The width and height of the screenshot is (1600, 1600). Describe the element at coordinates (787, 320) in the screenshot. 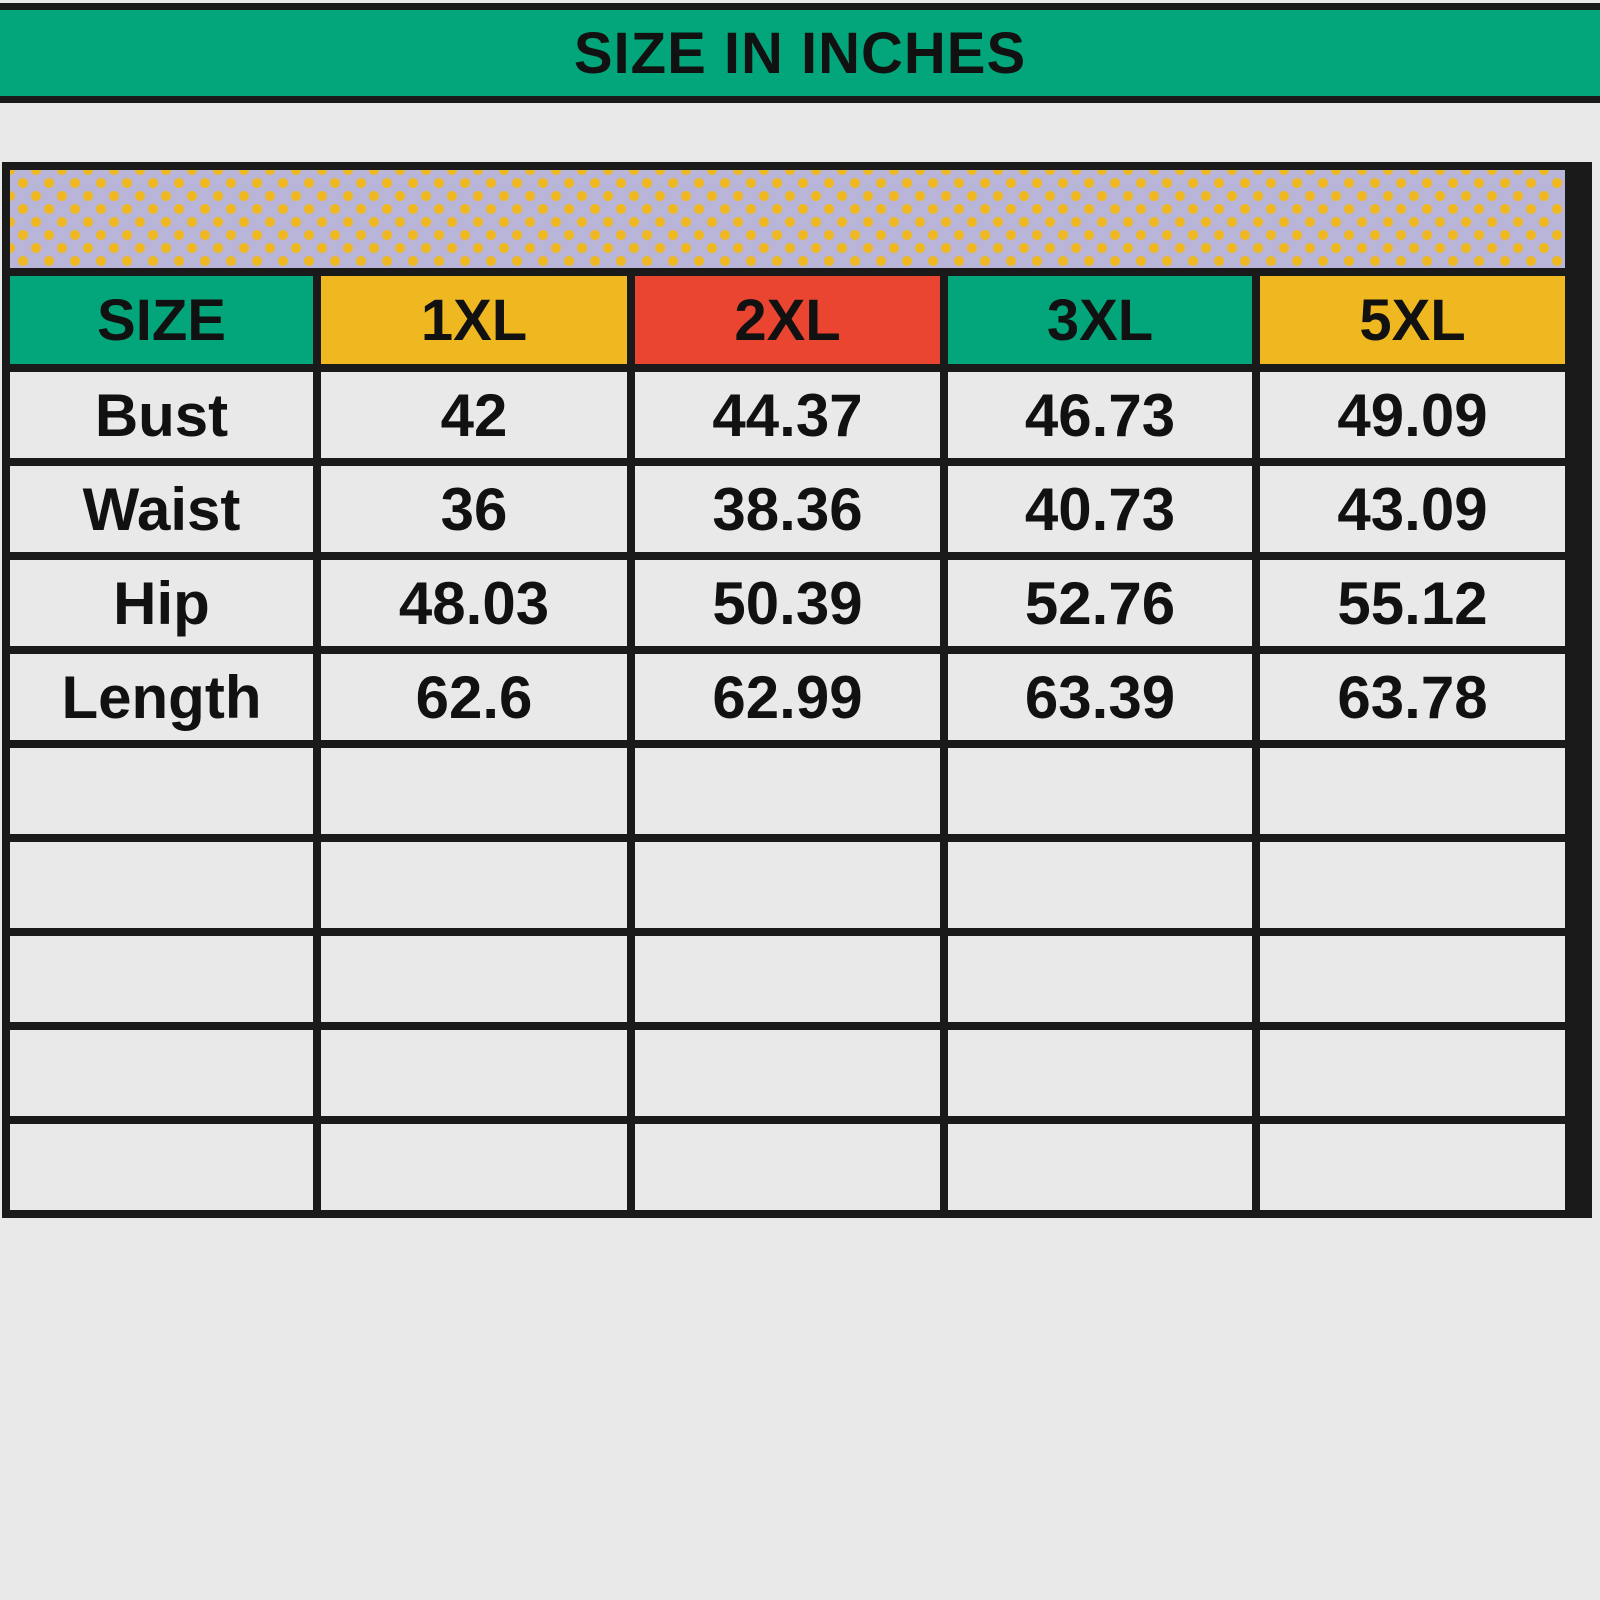

I see `header-cell: 2XL` at that location.